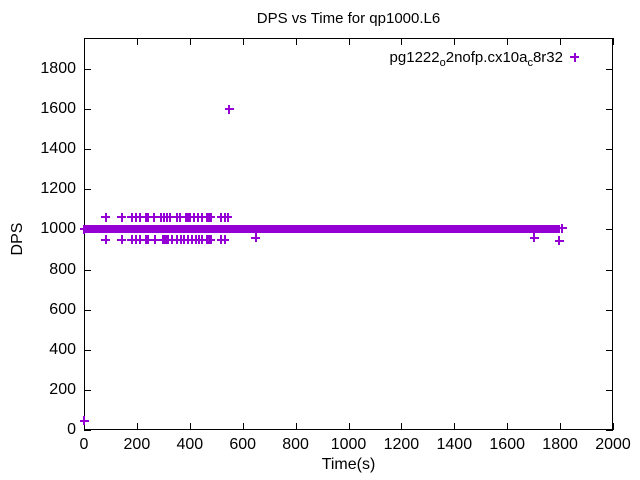 The width and height of the screenshot is (640, 480). What do you see at coordinates (62, 269) in the screenshot?
I see `y-tick-label: 800` at bounding box center [62, 269].